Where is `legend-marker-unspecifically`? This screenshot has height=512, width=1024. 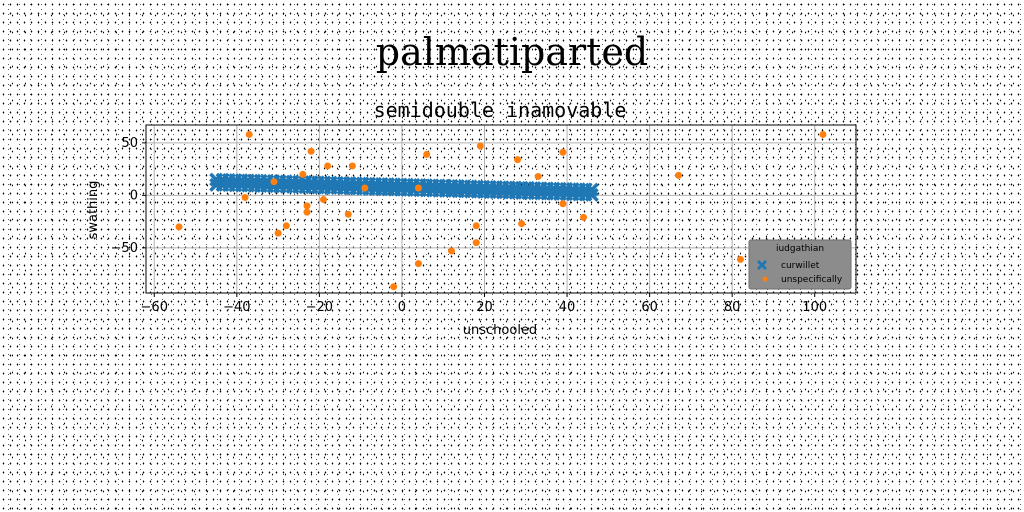
legend-marker-unspecifically is located at coordinates (765, 279).